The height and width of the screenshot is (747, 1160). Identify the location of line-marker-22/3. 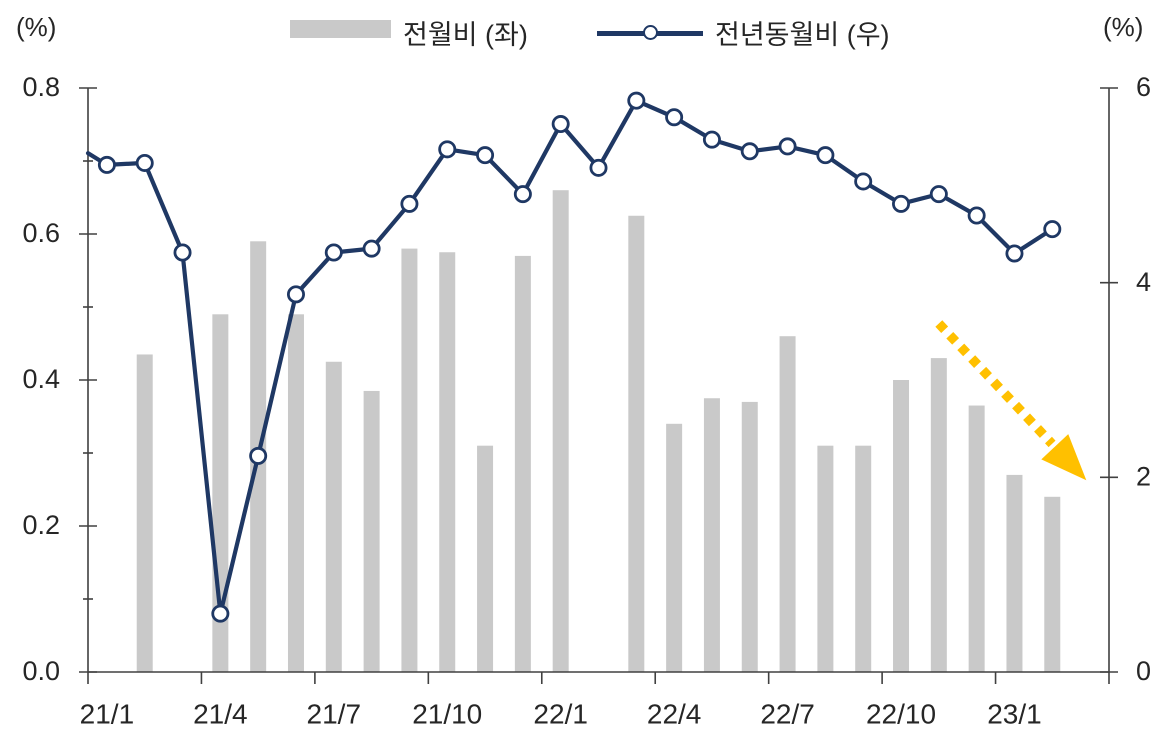
(636, 100).